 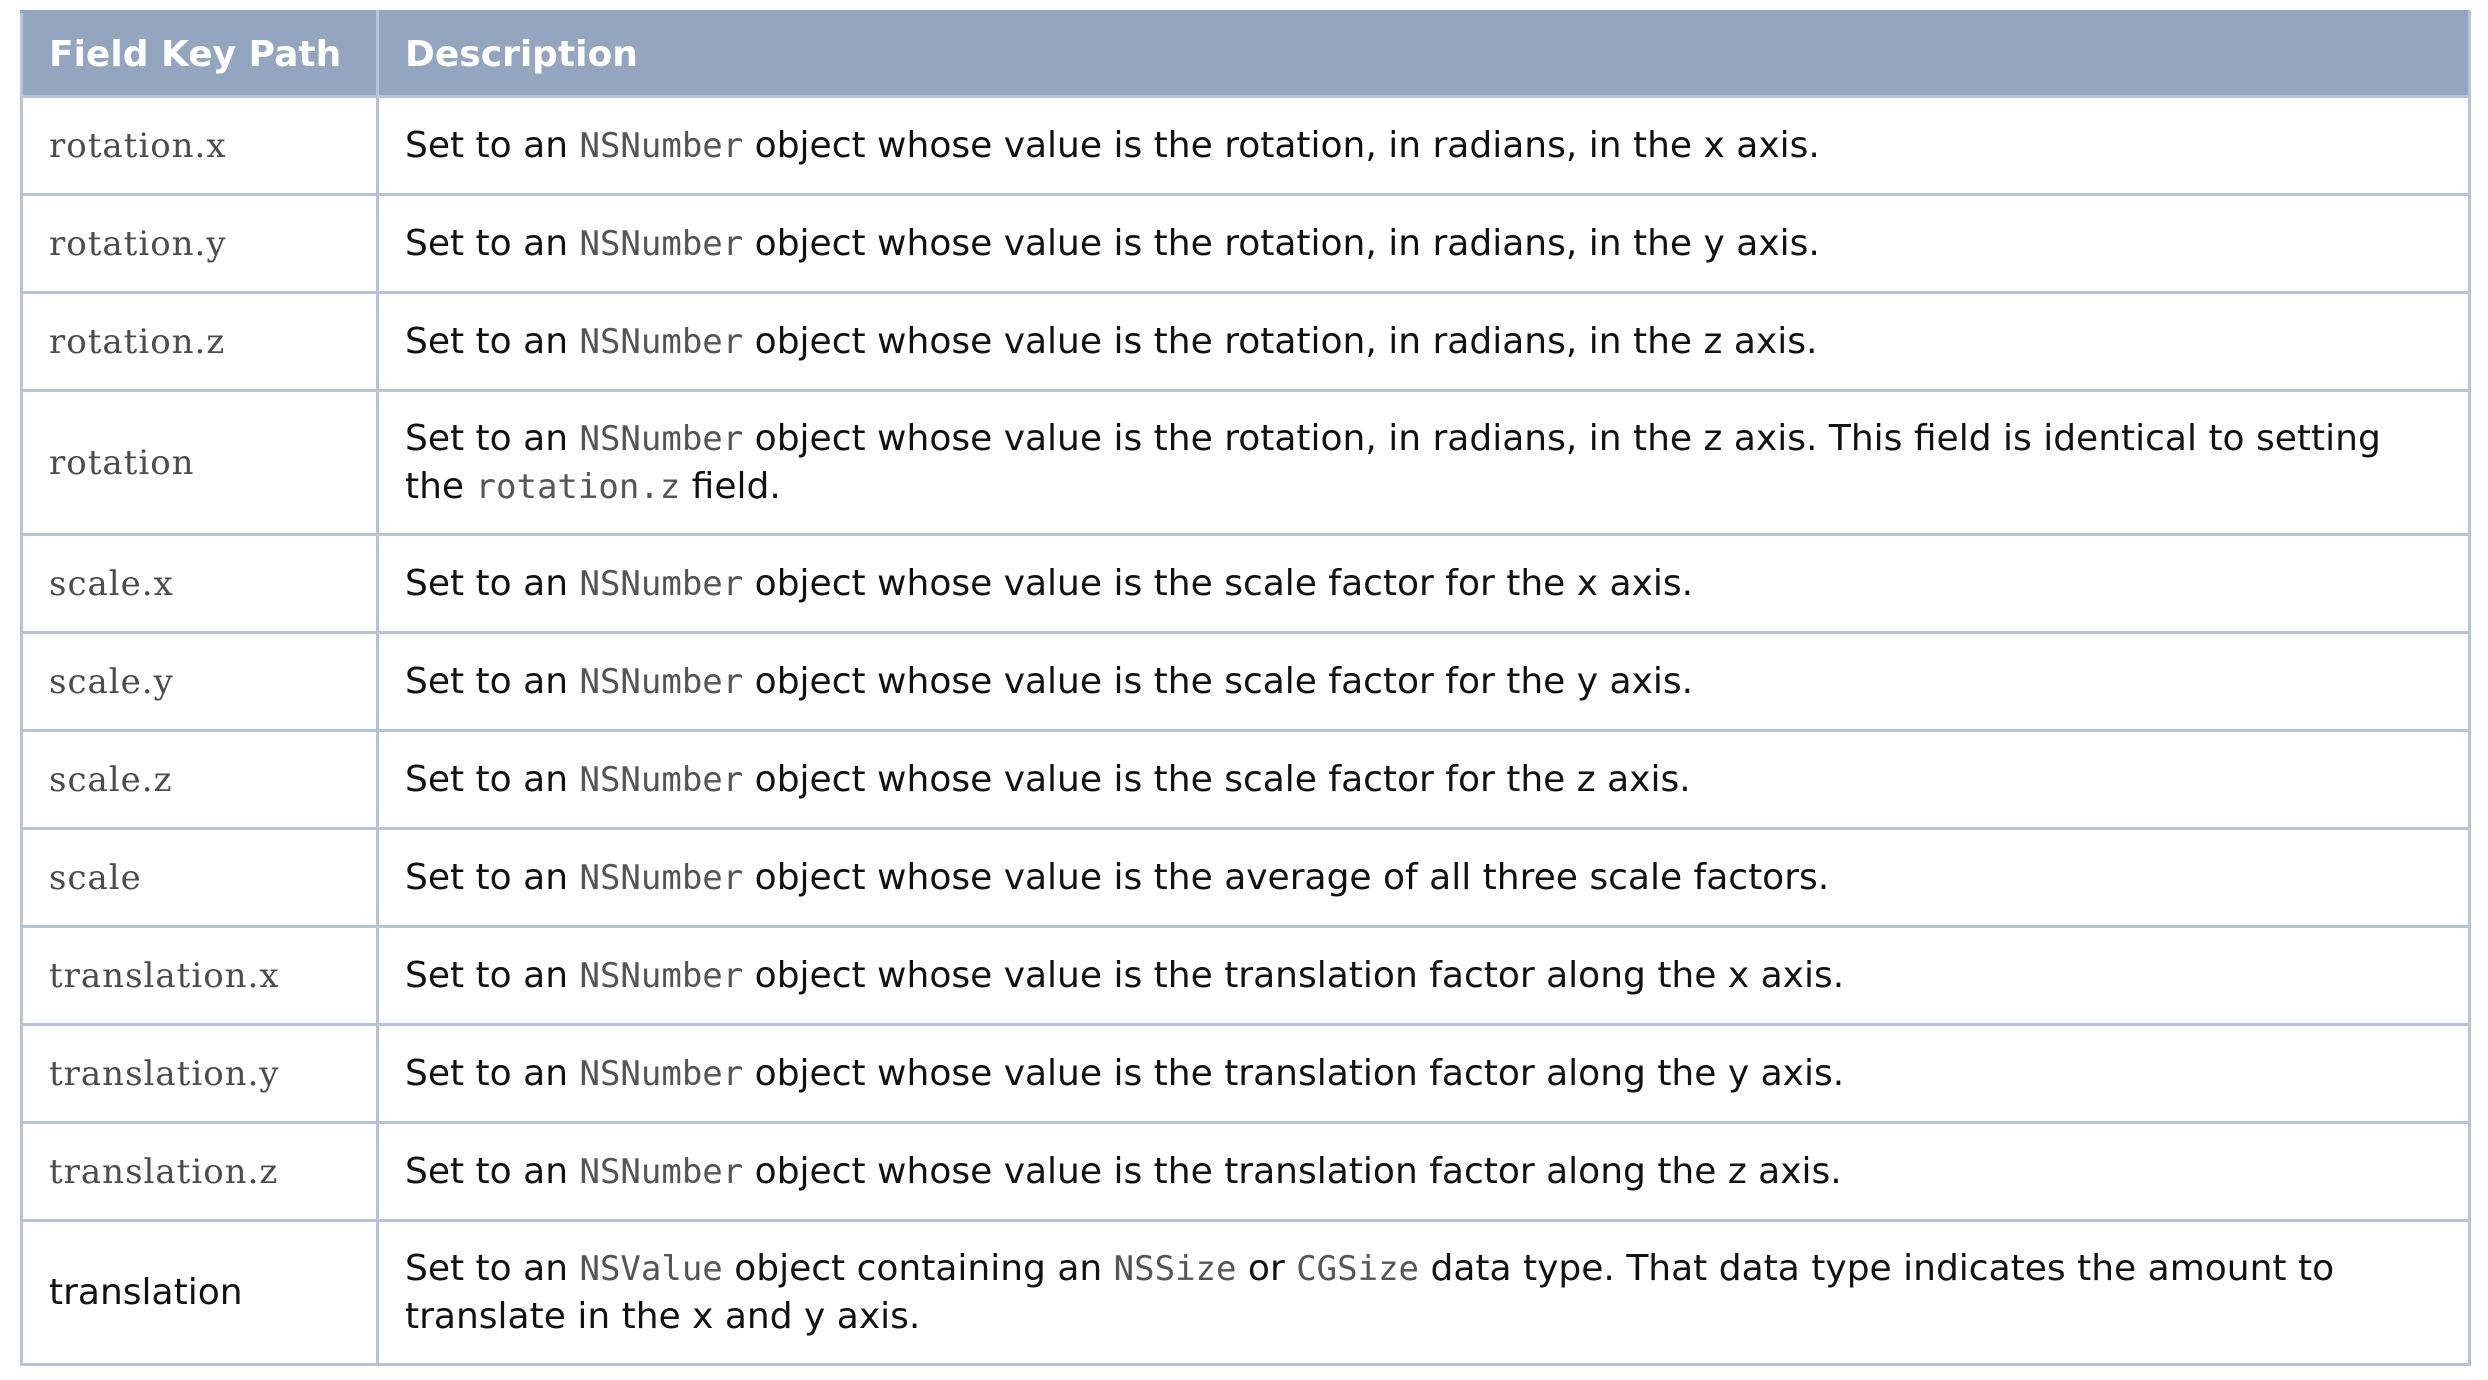 What do you see at coordinates (199, 462) in the screenshot?
I see `field-key-path-cell: rotation` at bounding box center [199, 462].